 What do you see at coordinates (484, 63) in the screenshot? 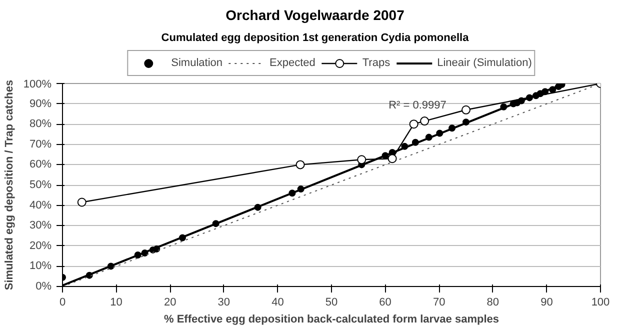
I see `legend-label: Lineair (Simulation)` at bounding box center [484, 63].